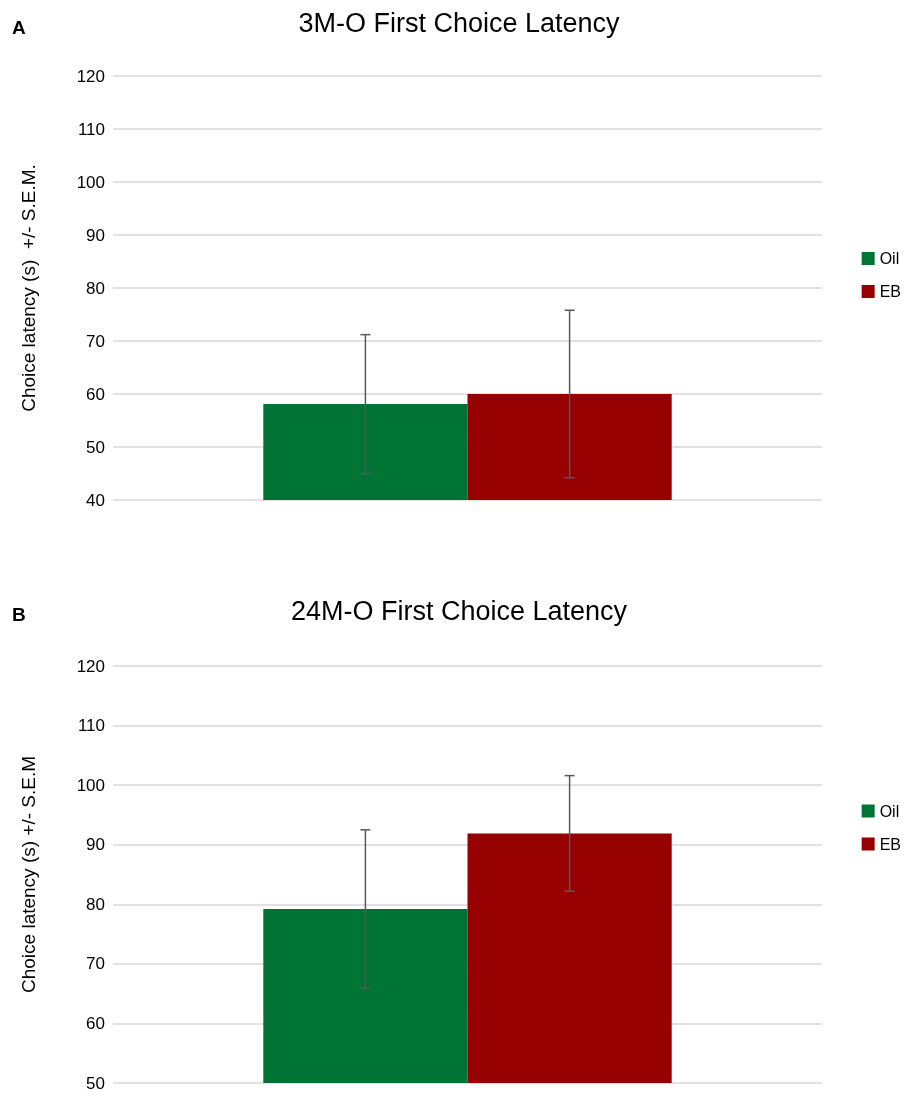 This screenshot has height=1105, width=914. Describe the element at coordinates (28, 288) in the screenshot. I see `y-axis-title: Choice latency (s) +/- S.E.M.` at that location.